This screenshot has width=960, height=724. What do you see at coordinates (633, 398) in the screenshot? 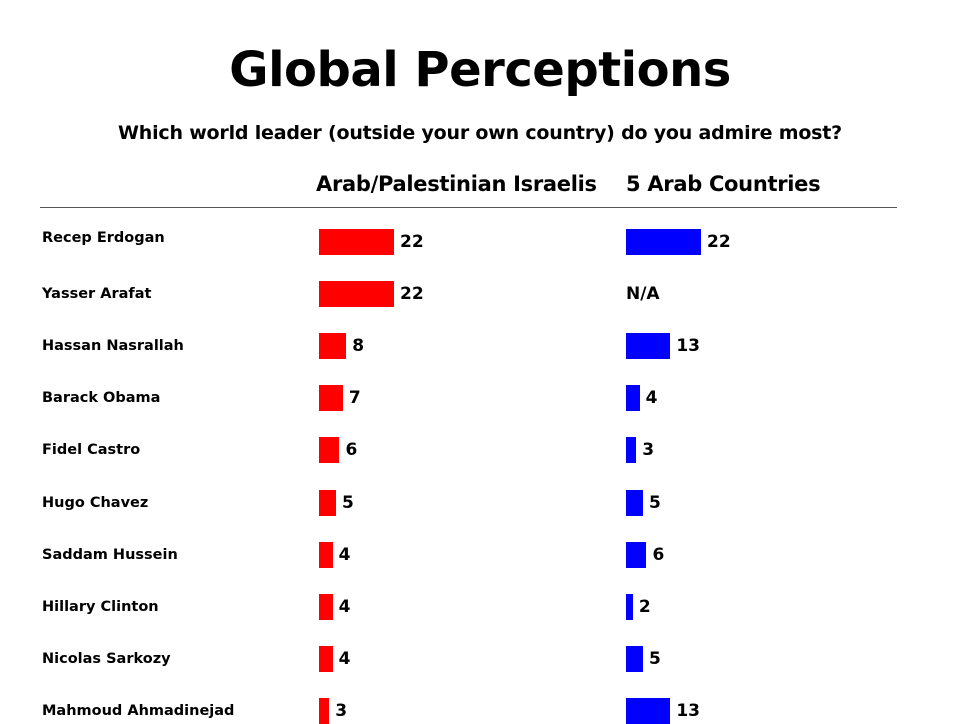
I see `bar-5-arab-countries-barack-obama` at bounding box center [633, 398].